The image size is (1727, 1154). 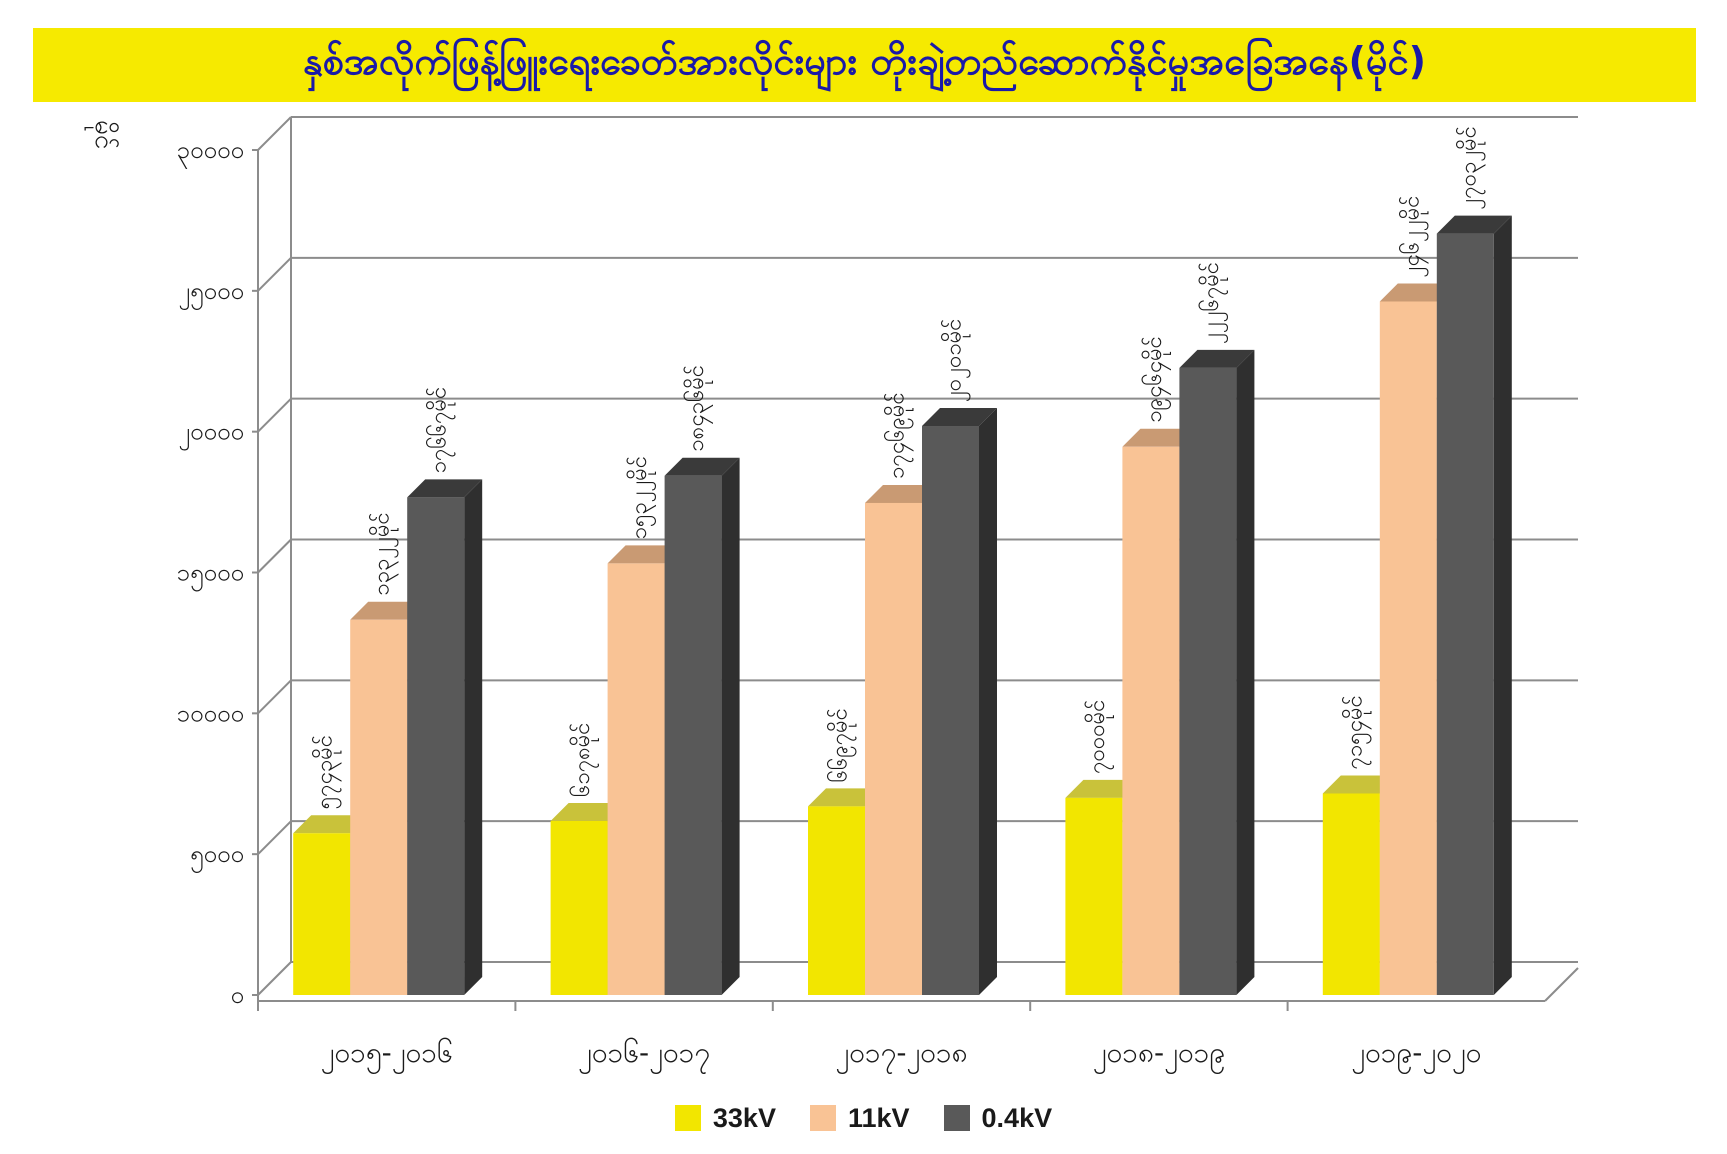 What do you see at coordinates (102, 134) in the screenshot?
I see `y-axis-label: မိုင်` at bounding box center [102, 134].